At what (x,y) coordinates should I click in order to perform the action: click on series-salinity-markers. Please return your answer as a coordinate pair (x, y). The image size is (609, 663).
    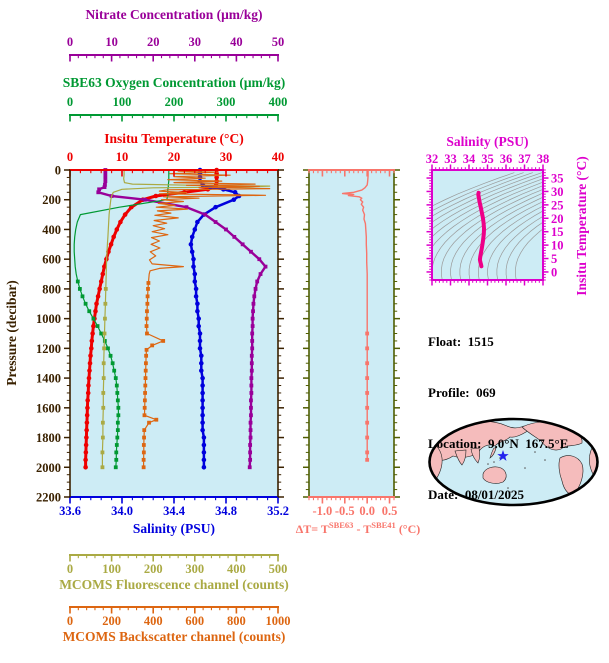
    Looking at the image, I should click on (215, 318).